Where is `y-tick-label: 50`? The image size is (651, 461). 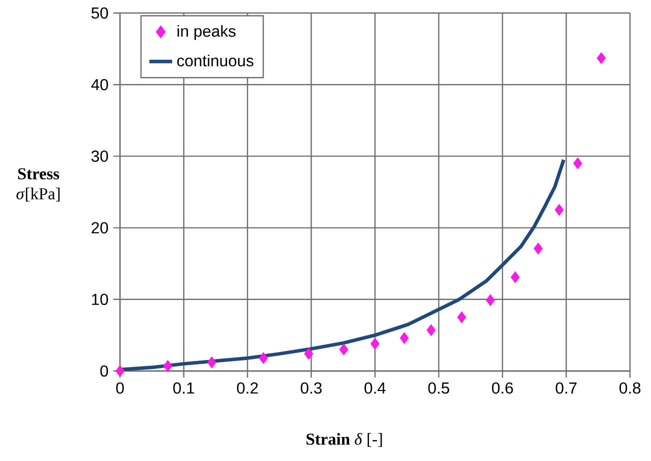 y-tick-label: 50 is located at coordinates (99, 13).